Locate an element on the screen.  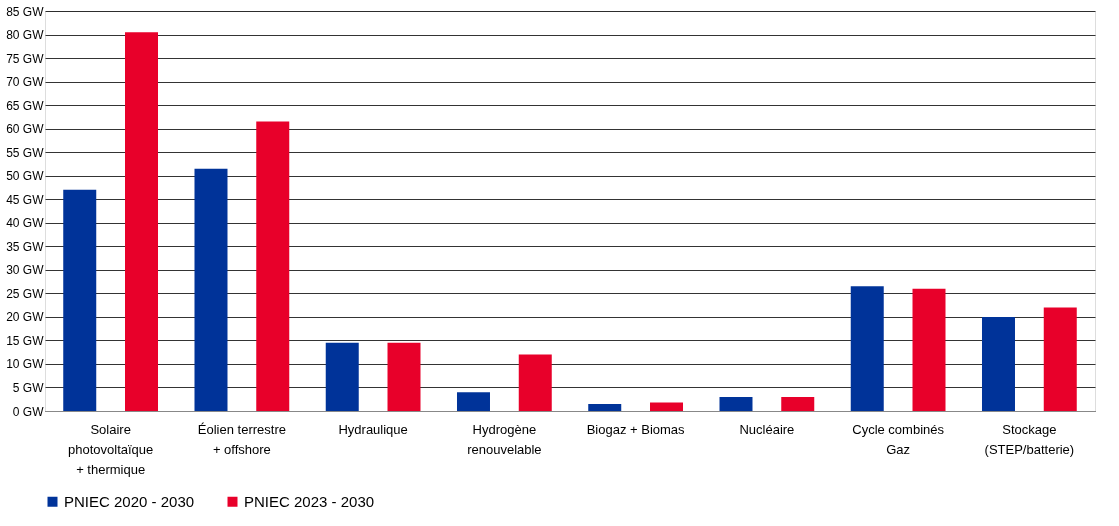
y-tick-label: 40 GW is located at coordinates (25, 223).